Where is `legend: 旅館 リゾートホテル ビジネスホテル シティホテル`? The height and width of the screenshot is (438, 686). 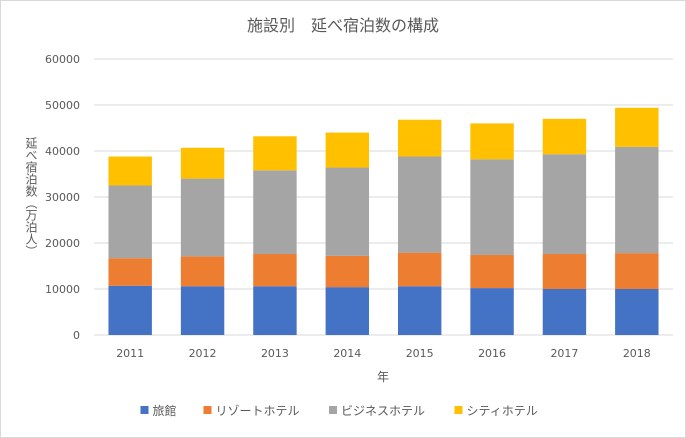
legend: 旅館 リゾートホテル ビジネスホテル シティホテル is located at coordinates (339, 410).